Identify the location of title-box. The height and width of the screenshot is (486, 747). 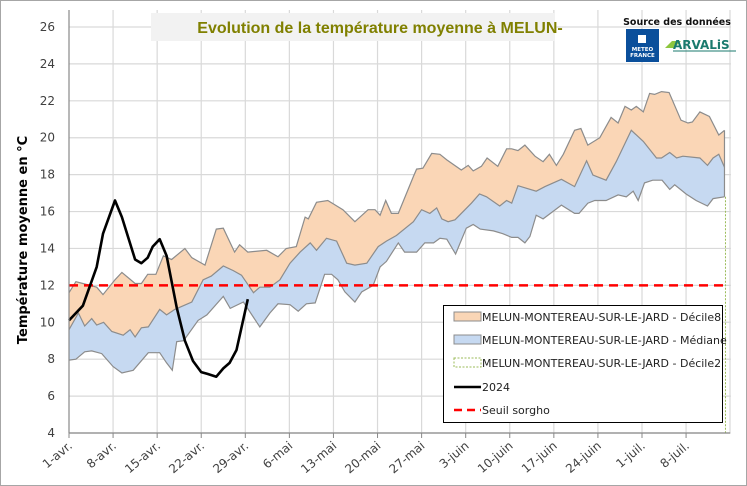
(353, 27).